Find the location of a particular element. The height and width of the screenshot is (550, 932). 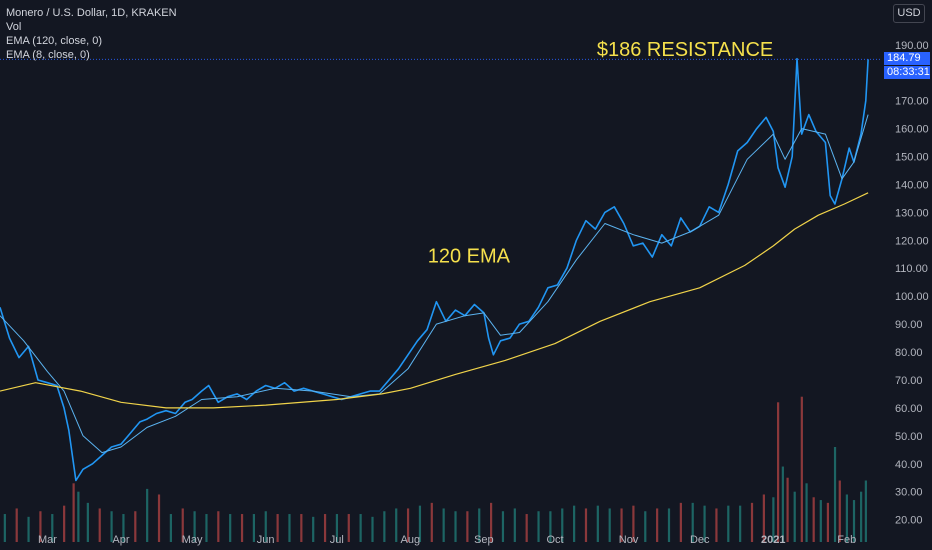

y-tick-label: 160.00 is located at coordinates (912, 130).